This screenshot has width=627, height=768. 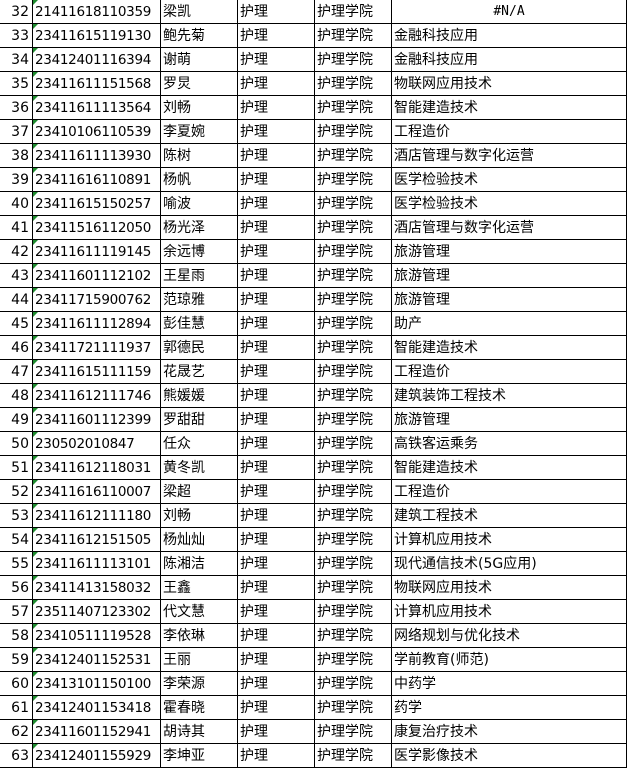 What do you see at coordinates (16, 299) in the screenshot?
I see `row-number-cell: 44` at bounding box center [16, 299].